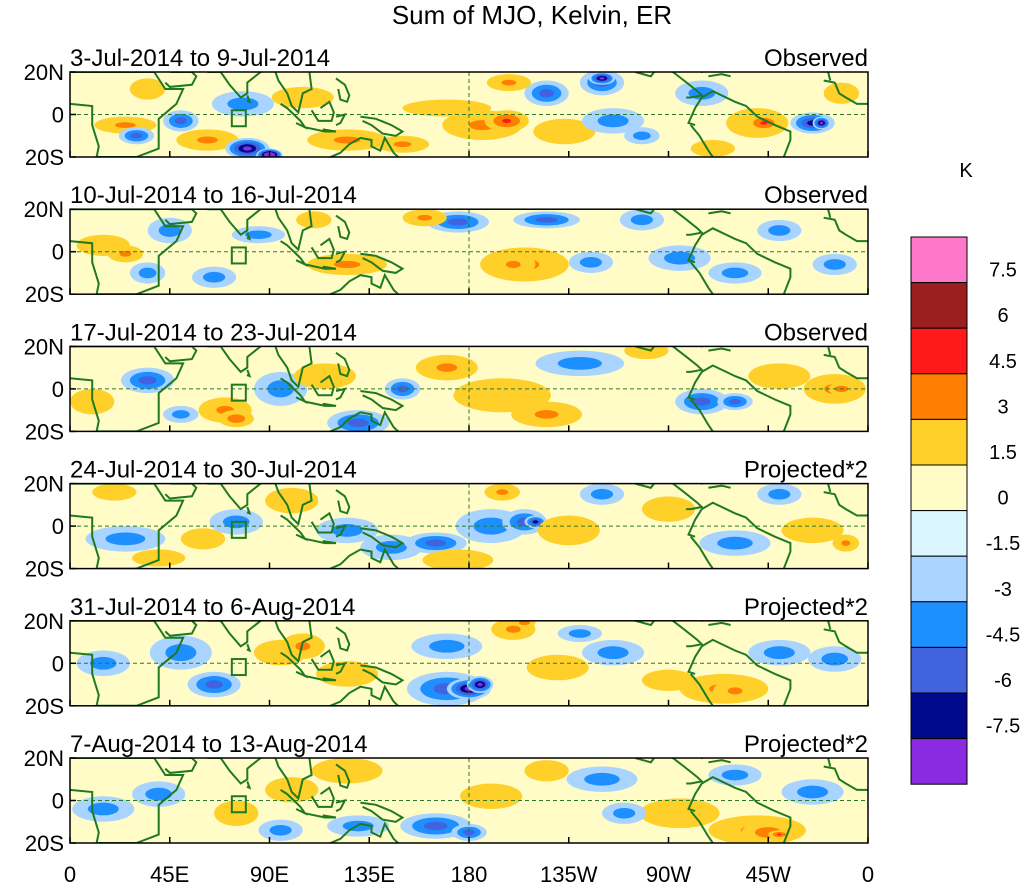 This screenshot has height=889, width=1024. I want to click on colorbar-label: -1.5, so click(1003, 544).